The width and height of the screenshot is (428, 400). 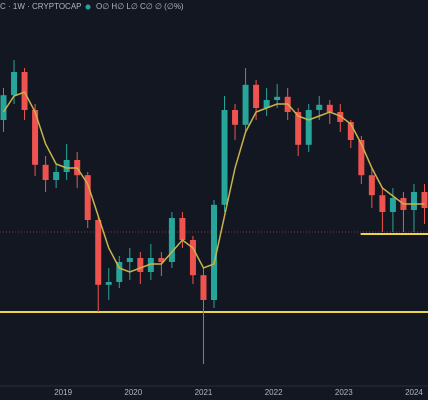 What do you see at coordinates (414, 392) in the screenshot?
I see `x-tick-label: 2024` at bounding box center [414, 392].